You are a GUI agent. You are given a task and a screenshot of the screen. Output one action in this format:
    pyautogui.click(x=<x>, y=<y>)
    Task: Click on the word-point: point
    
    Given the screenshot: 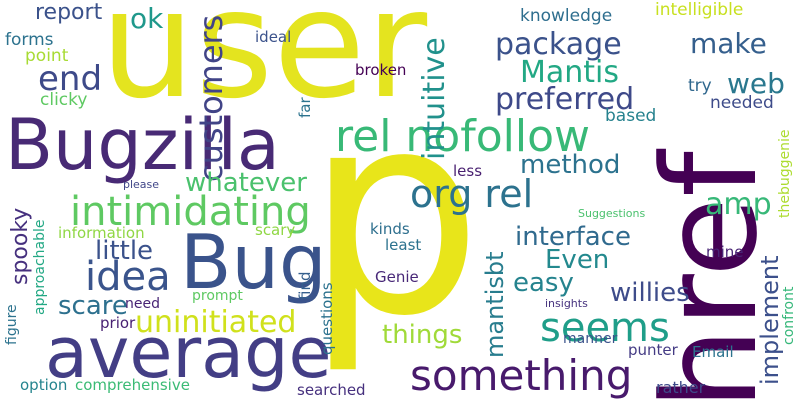 What is the action you would take?
    pyautogui.click(x=47, y=56)
    